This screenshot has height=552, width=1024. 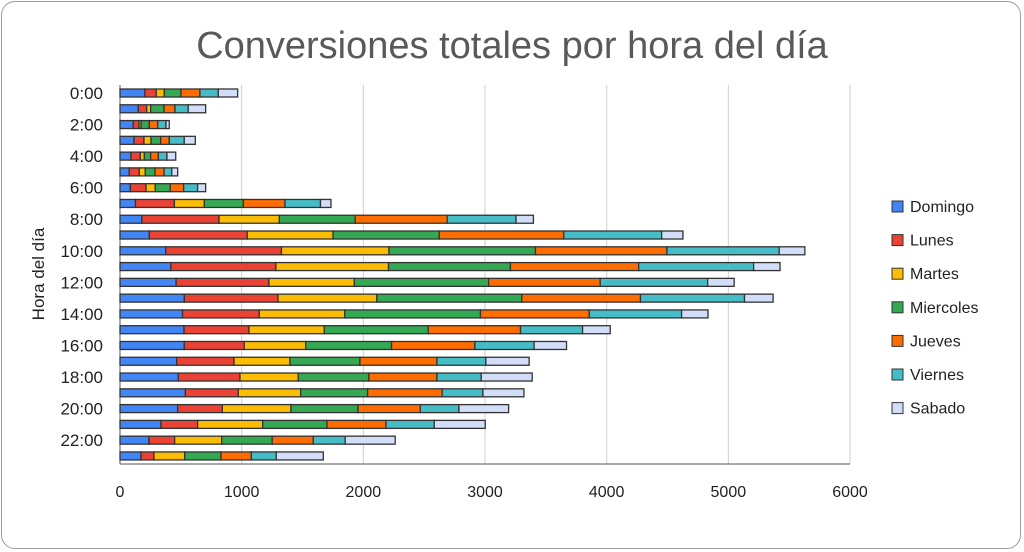 I want to click on legend-item-domingo: Domingo, so click(x=932, y=207).